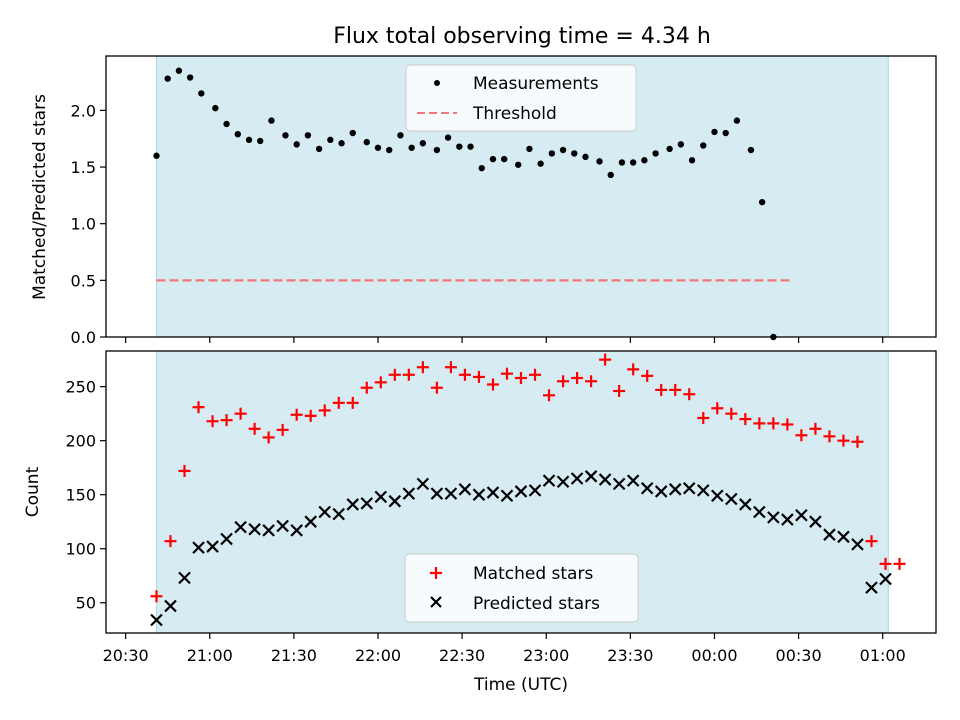  What do you see at coordinates (536, 604) in the screenshot?
I see `legend-label-predicted: Predicted stars` at bounding box center [536, 604].